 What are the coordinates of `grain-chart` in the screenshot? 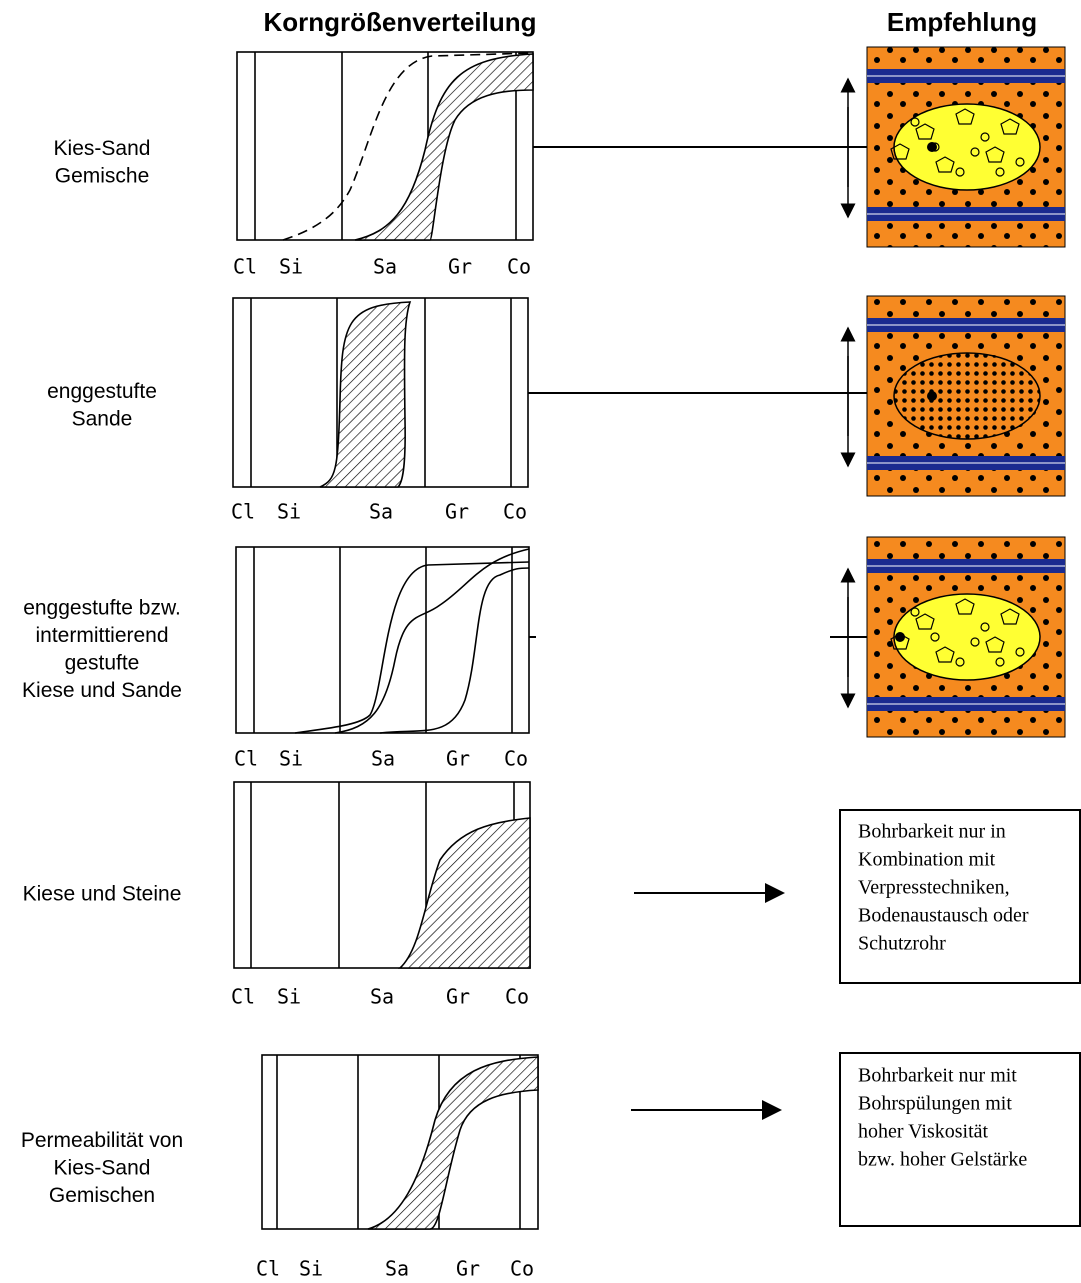 It's located at (382, 640).